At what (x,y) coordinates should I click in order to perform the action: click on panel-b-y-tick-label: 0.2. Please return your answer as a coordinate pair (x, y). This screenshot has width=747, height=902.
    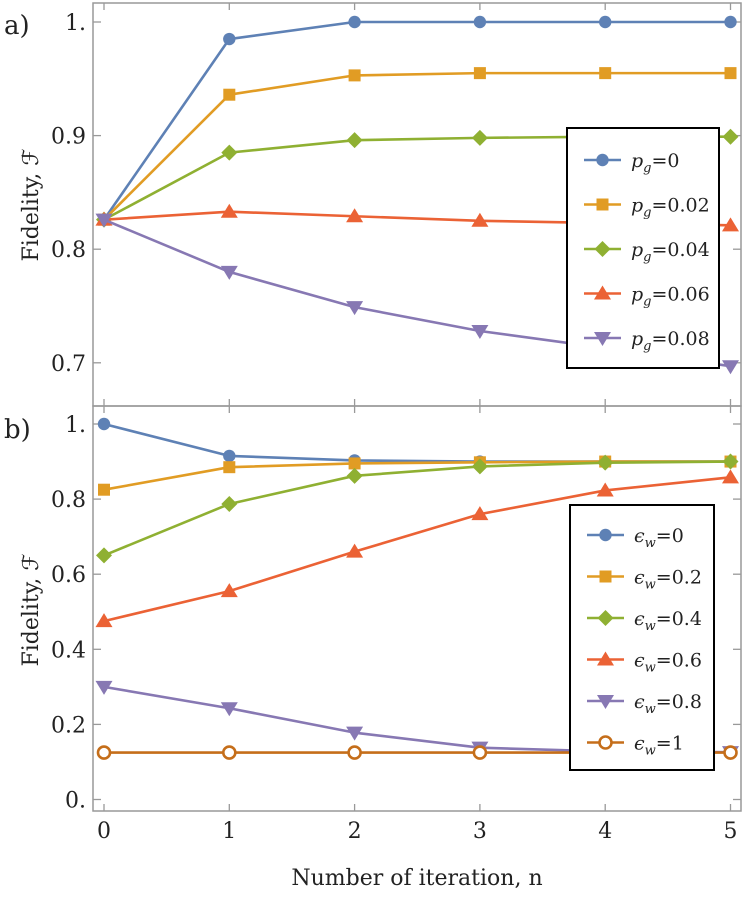
    Looking at the image, I should click on (68, 725).